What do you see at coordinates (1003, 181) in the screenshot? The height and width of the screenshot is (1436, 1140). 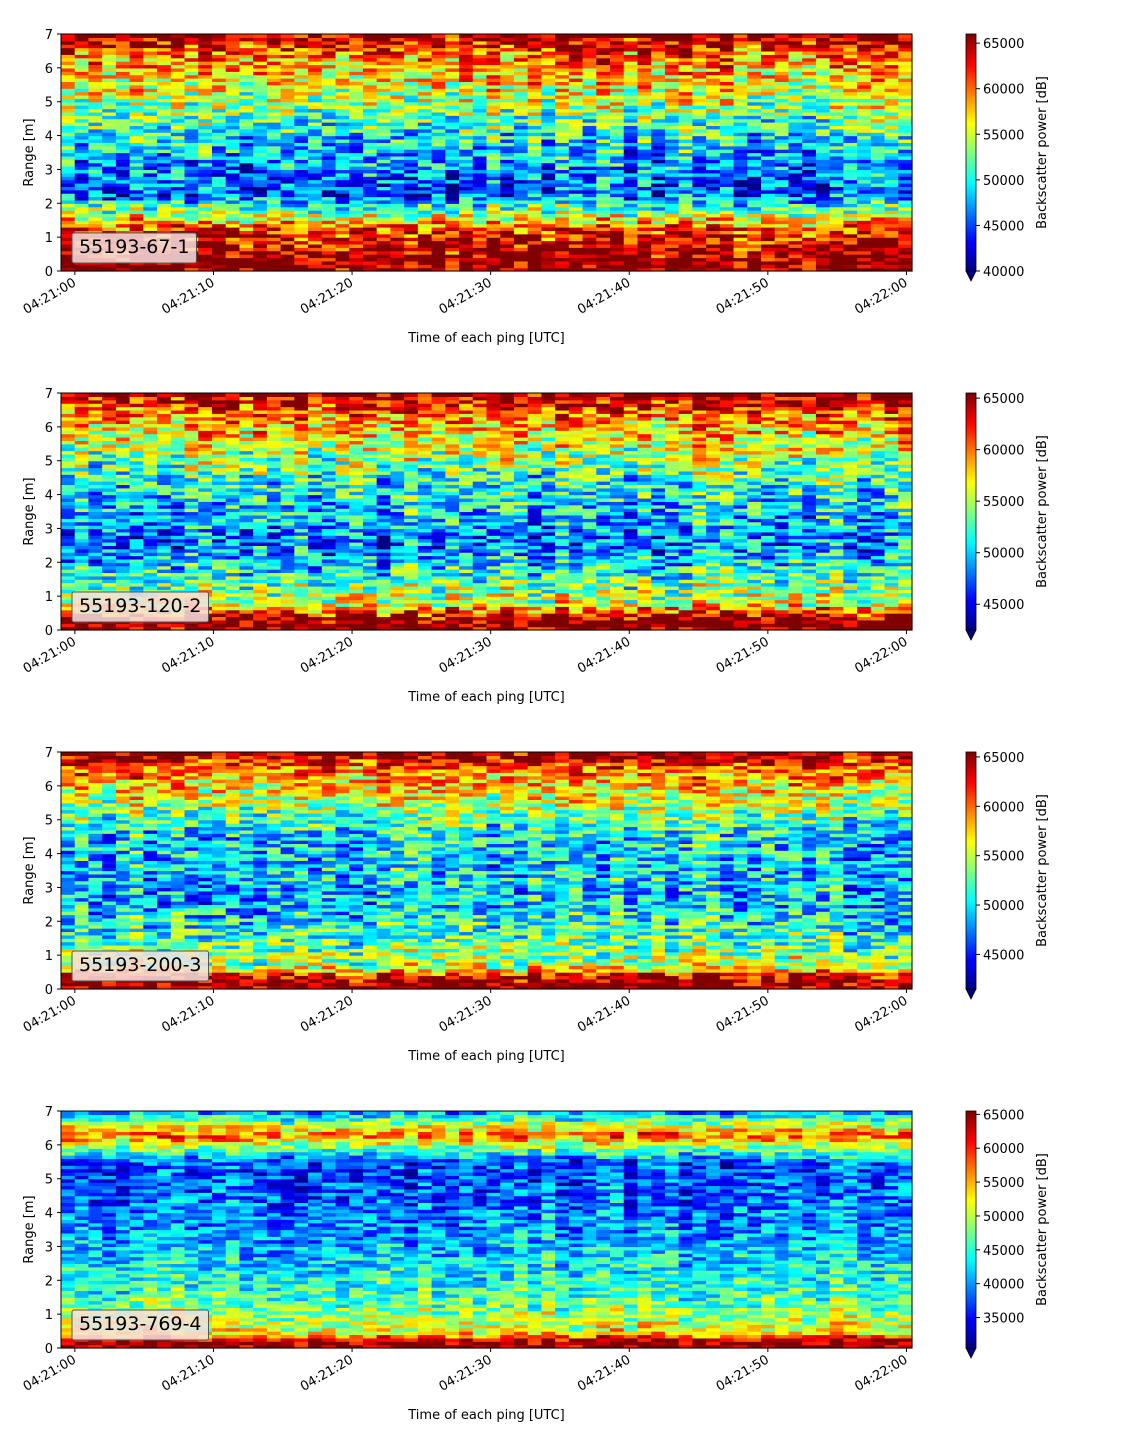 I see `colorbar-tick-label: 50000` at bounding box center [1003, 181].